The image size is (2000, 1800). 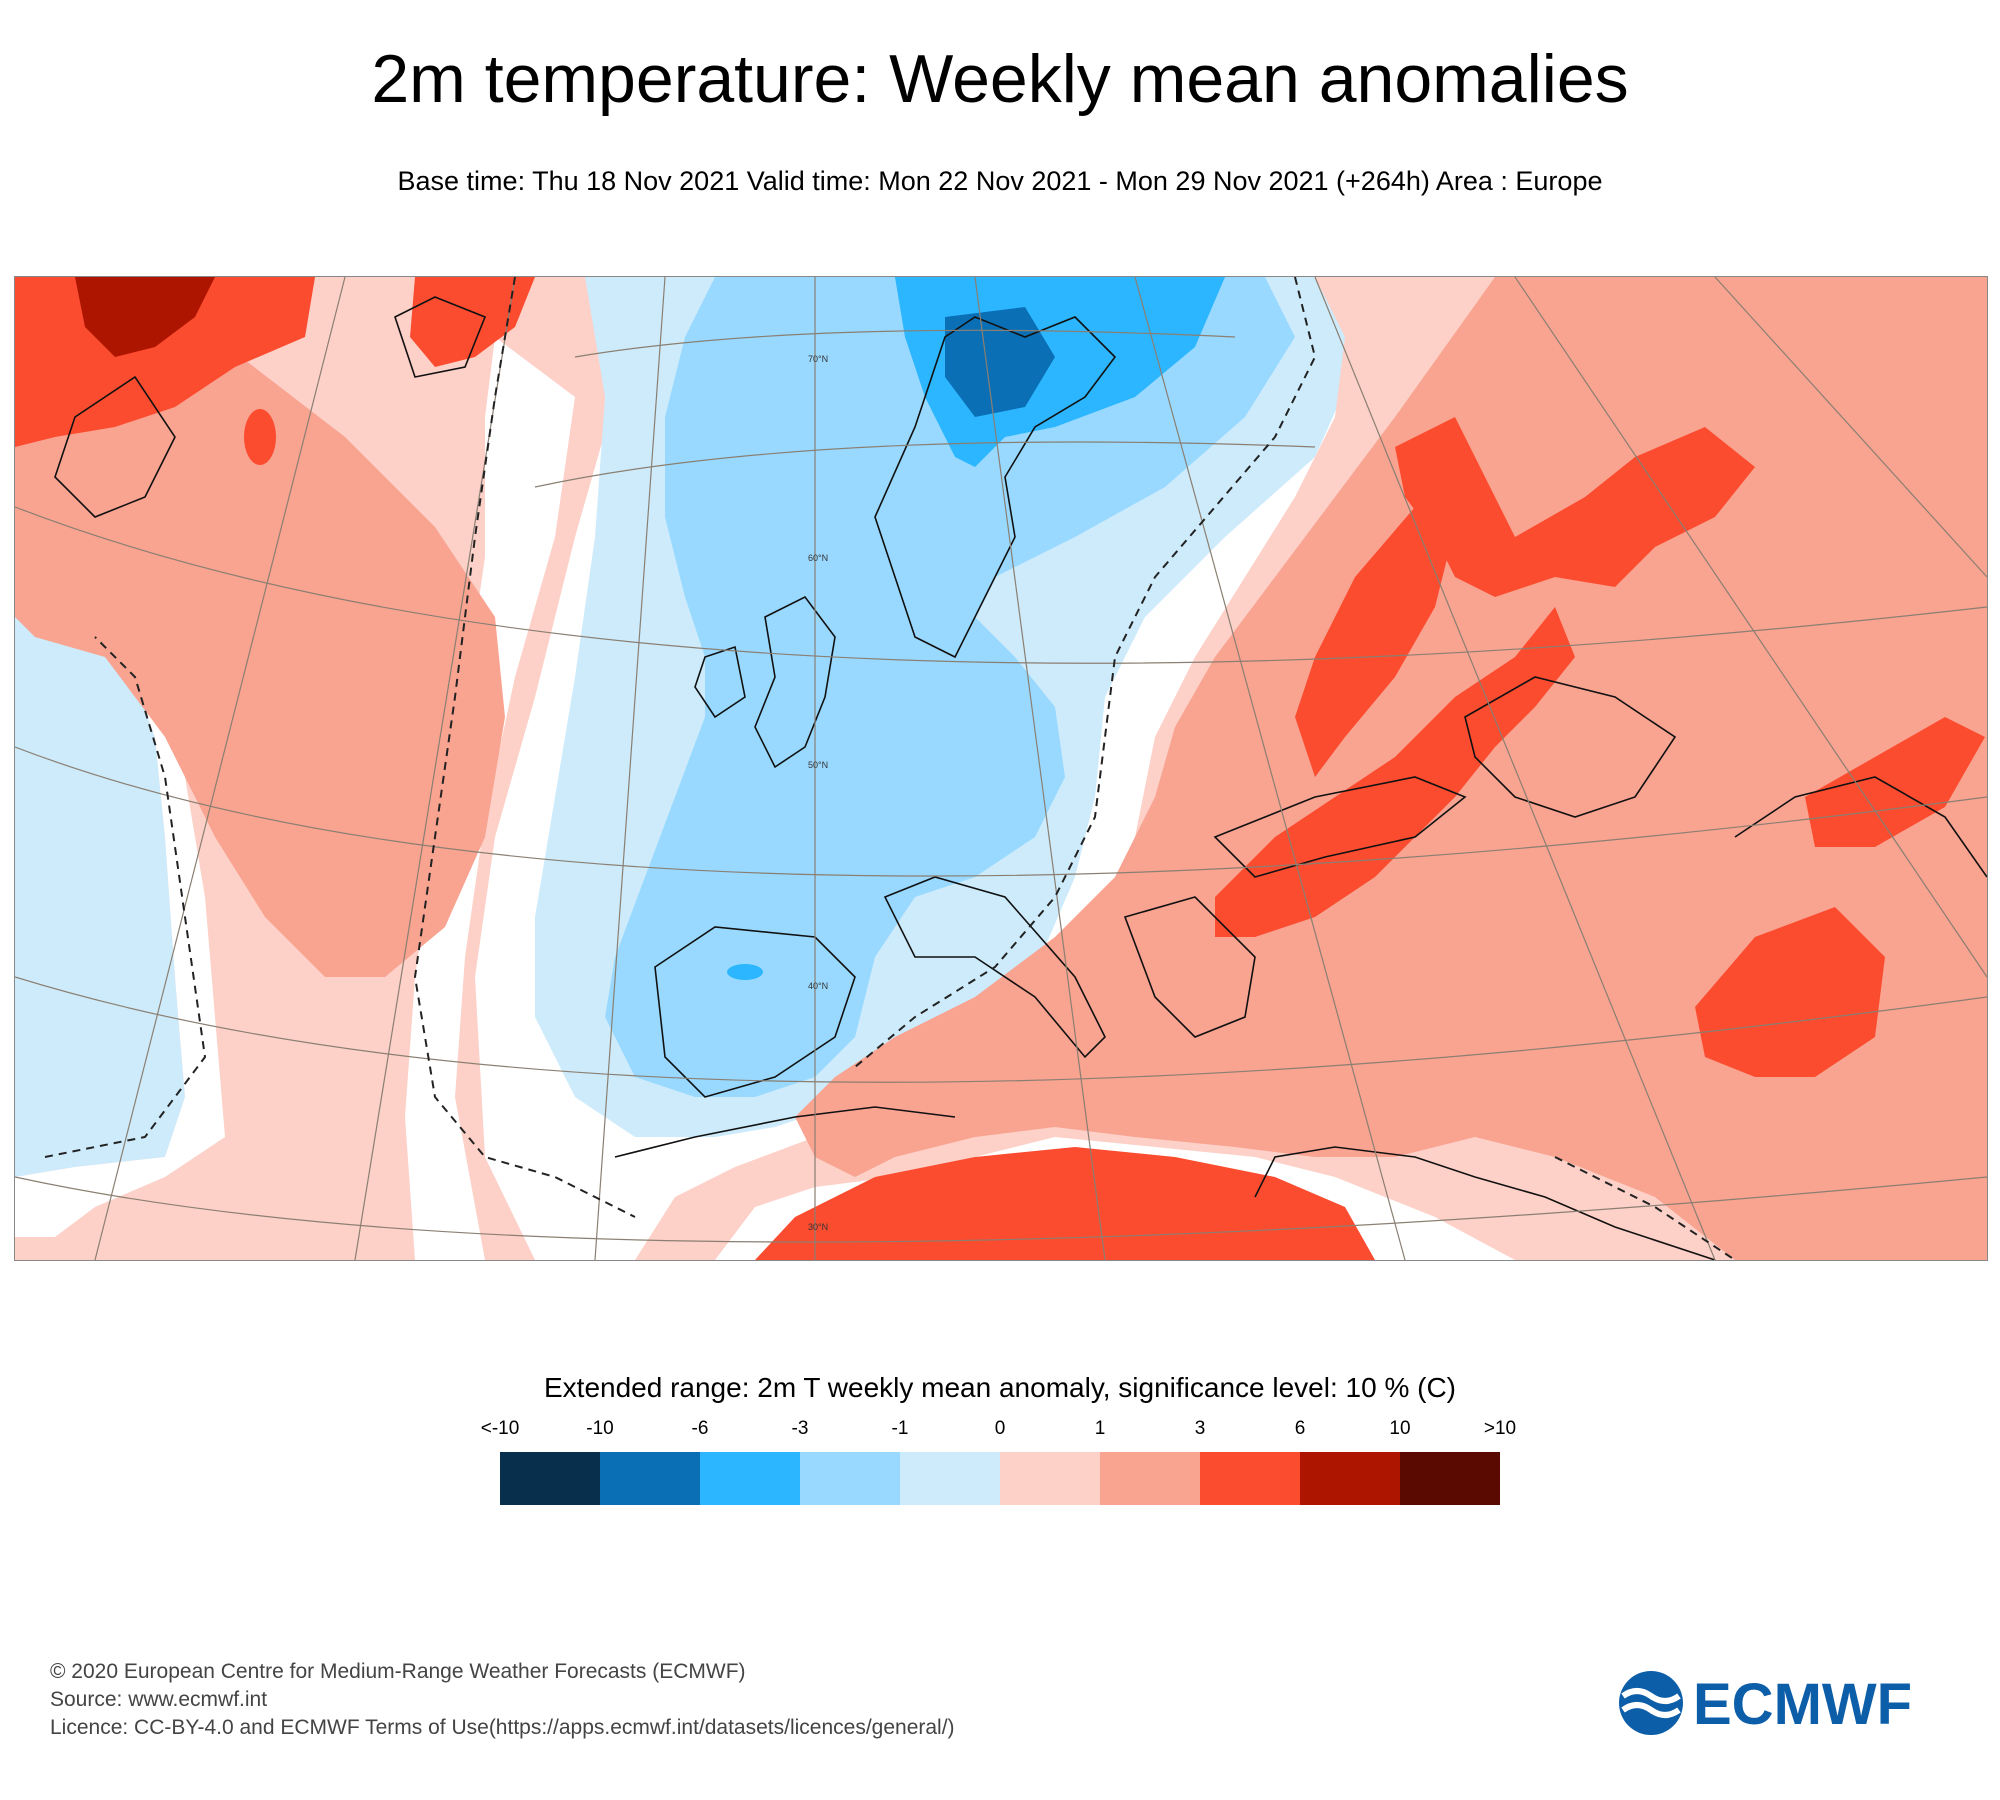 I want to click on legend-tick-label: 0, so click(x=1000, y=1428).